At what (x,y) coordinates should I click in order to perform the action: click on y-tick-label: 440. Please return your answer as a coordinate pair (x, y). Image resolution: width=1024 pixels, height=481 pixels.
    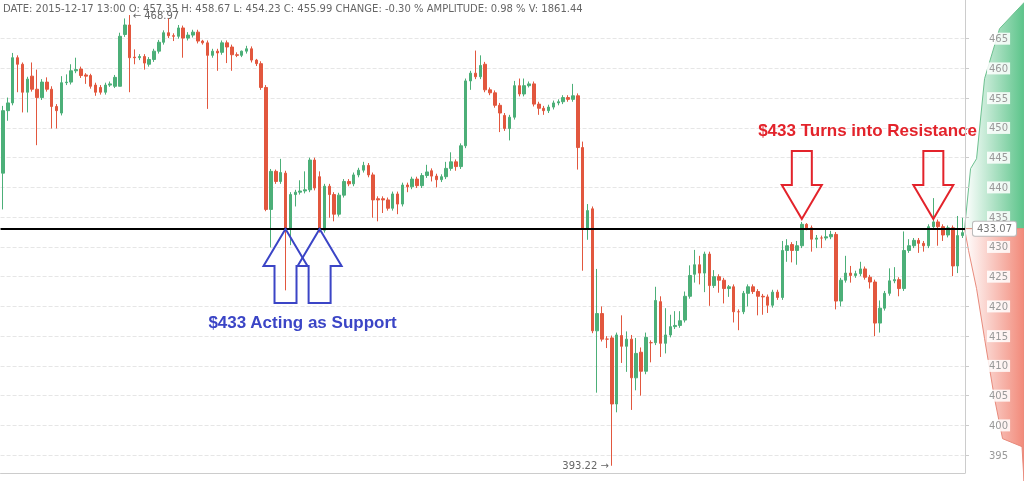
    Looking at the image, I should click on (999, 187).